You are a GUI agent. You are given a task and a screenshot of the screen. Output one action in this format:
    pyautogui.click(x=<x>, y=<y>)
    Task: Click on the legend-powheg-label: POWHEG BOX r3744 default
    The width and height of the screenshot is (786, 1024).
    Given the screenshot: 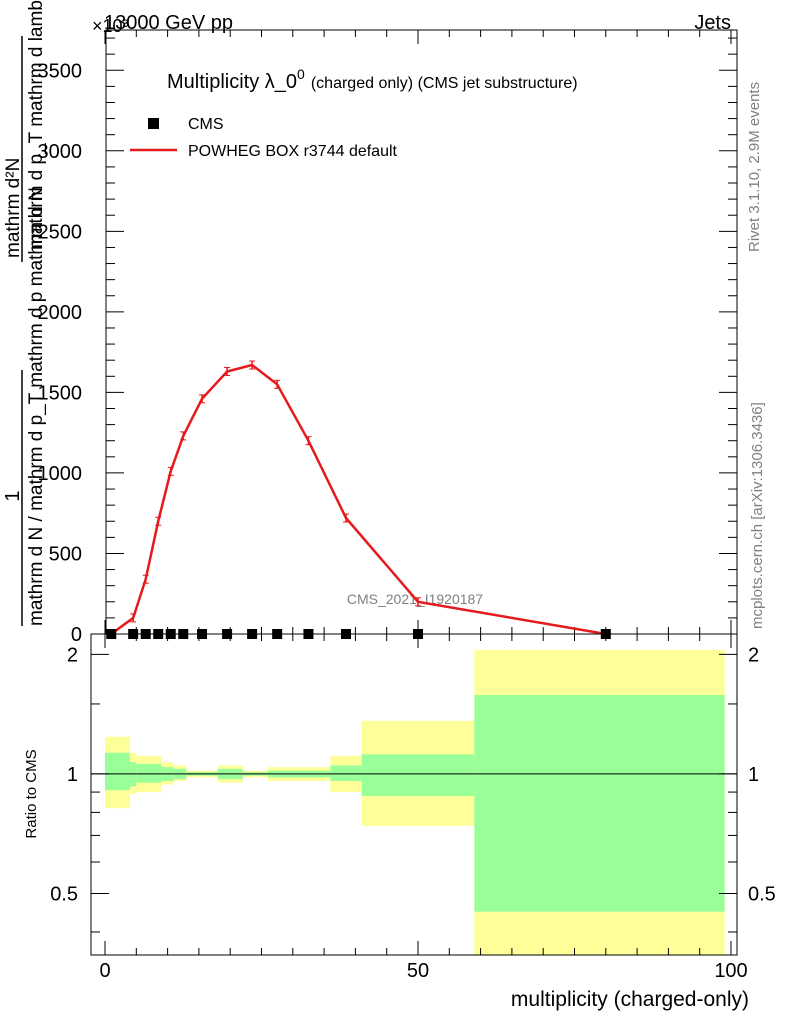 What is the action you would take?
    pyautogui.click(x=293, y=151)
    